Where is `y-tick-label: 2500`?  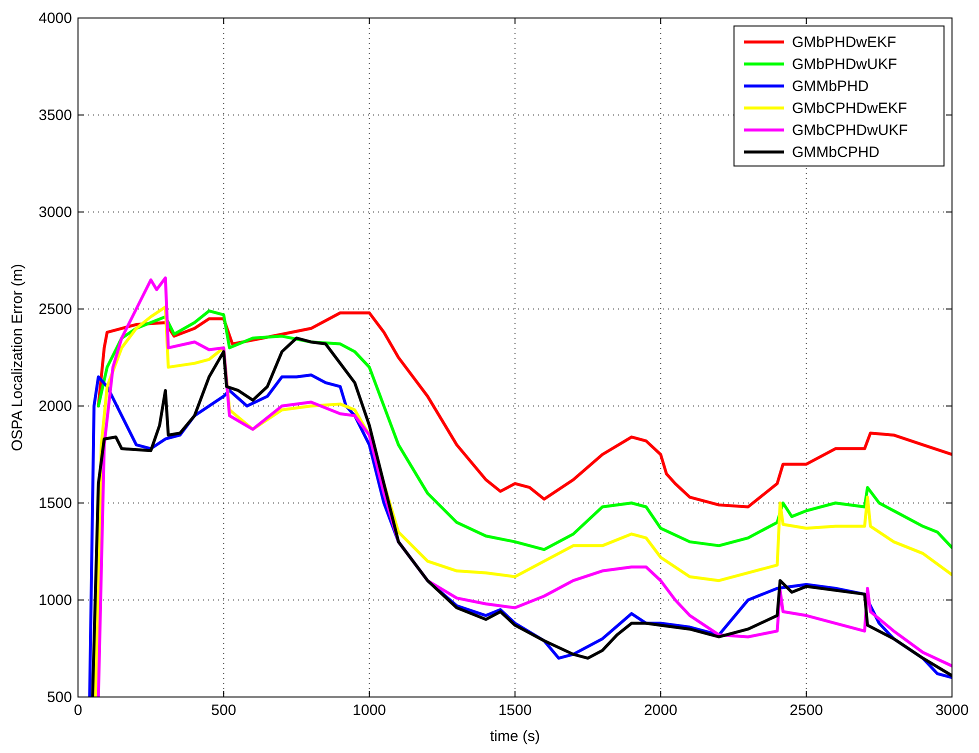 y-tick-label: 2500 is located at coordinates (55, 309).